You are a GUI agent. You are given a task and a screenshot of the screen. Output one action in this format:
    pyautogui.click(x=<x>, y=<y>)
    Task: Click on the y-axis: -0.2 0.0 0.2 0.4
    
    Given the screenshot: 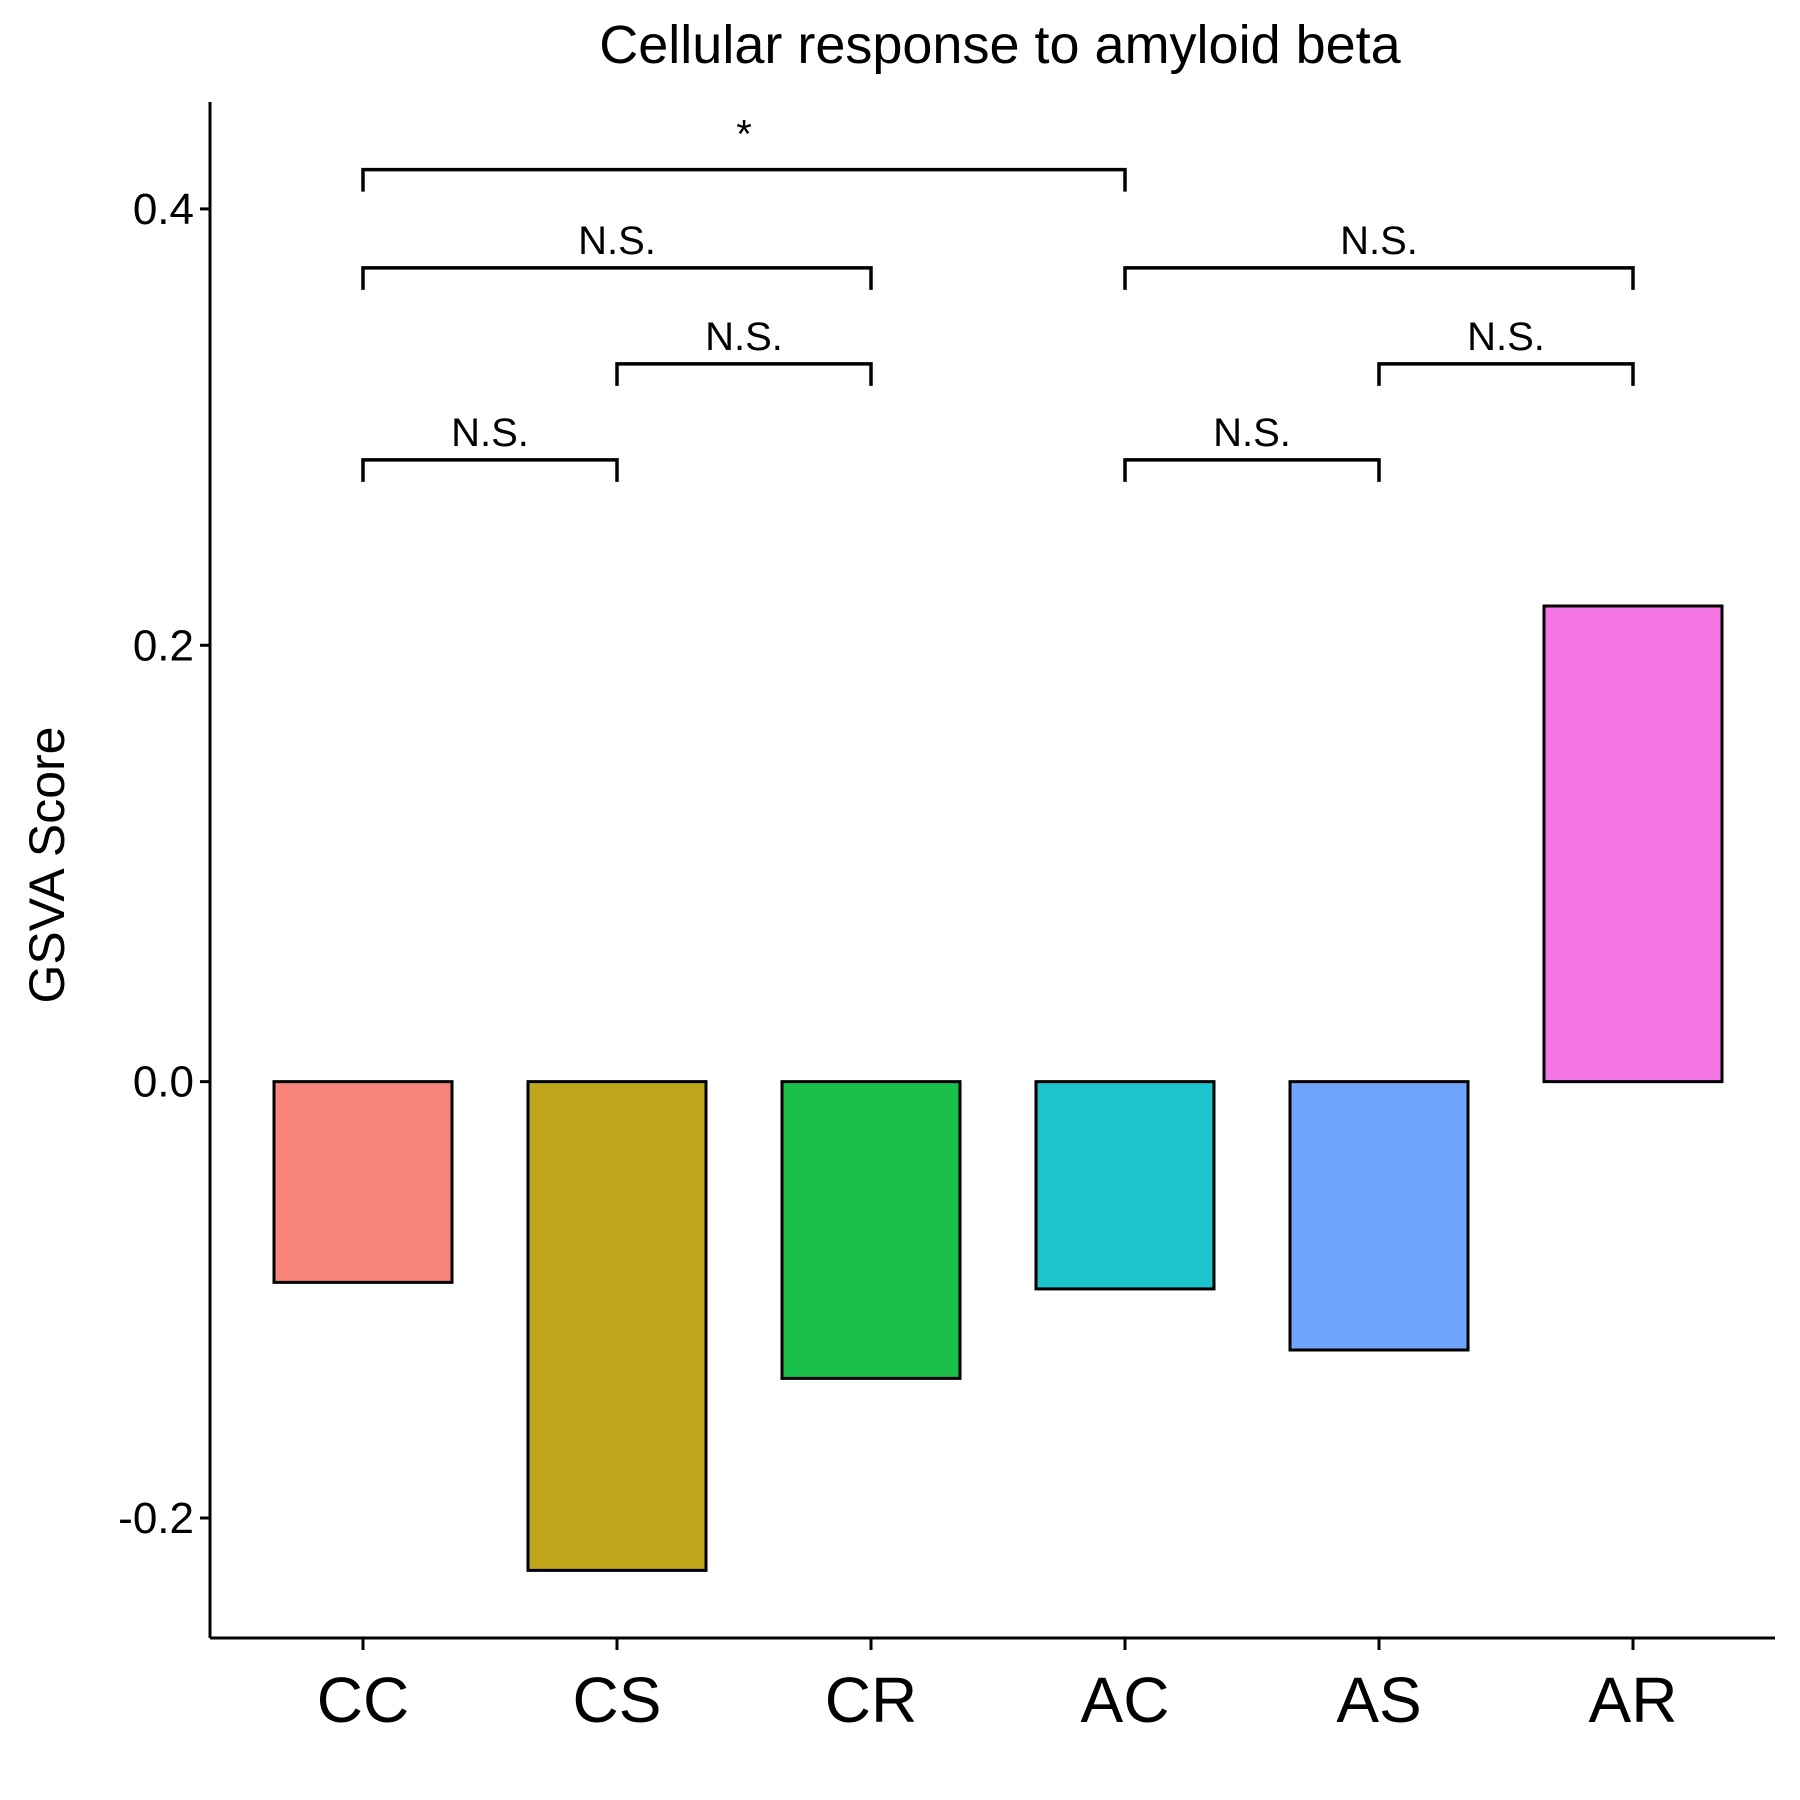 What is the action you would take?
    pyautogui.click(x=165, y=870)
    